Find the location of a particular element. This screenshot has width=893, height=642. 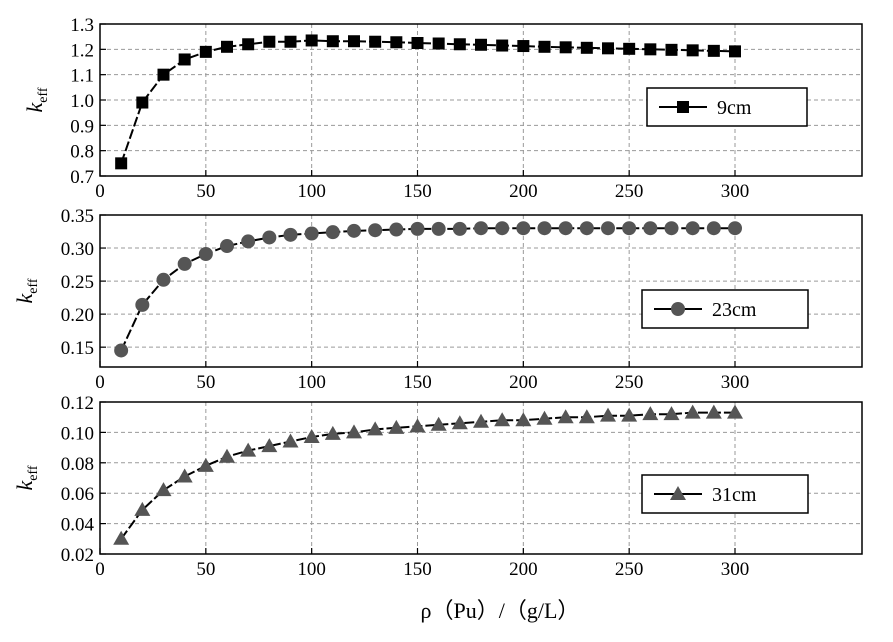

y-tick-label: 0.25 is located at coordinates (77, 282).